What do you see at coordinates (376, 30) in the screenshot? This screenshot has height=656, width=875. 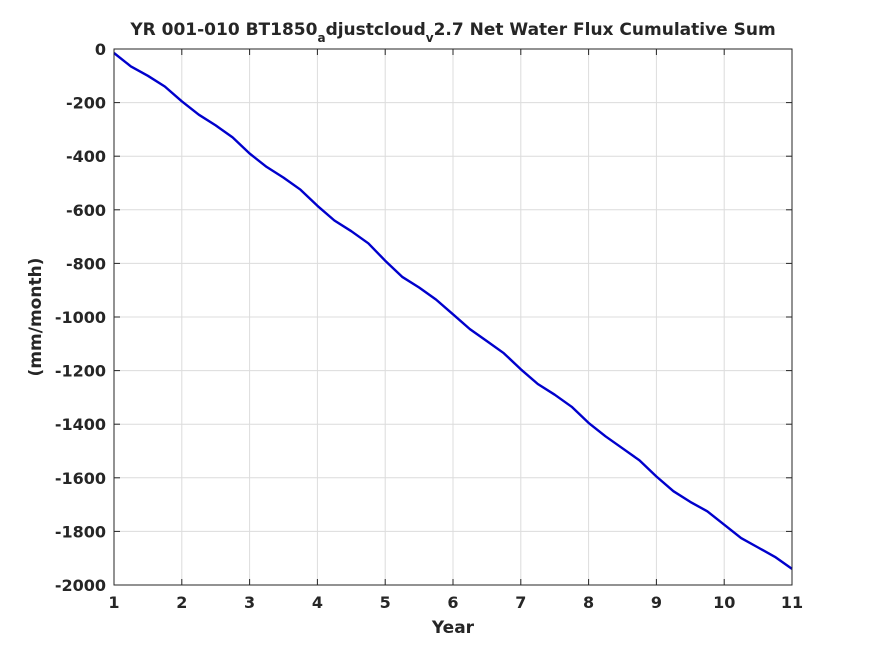 I see `title-part-2: djustcloud` at bounding box center [376, 30].